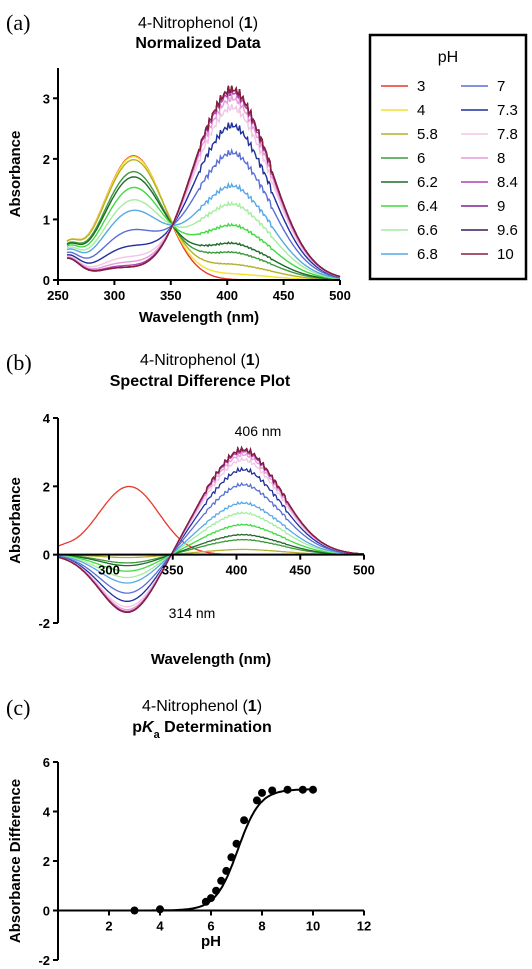 The width and height of the screenshot is (532, 969). I want to click on x-tick-label: 250, so click(58, 295).